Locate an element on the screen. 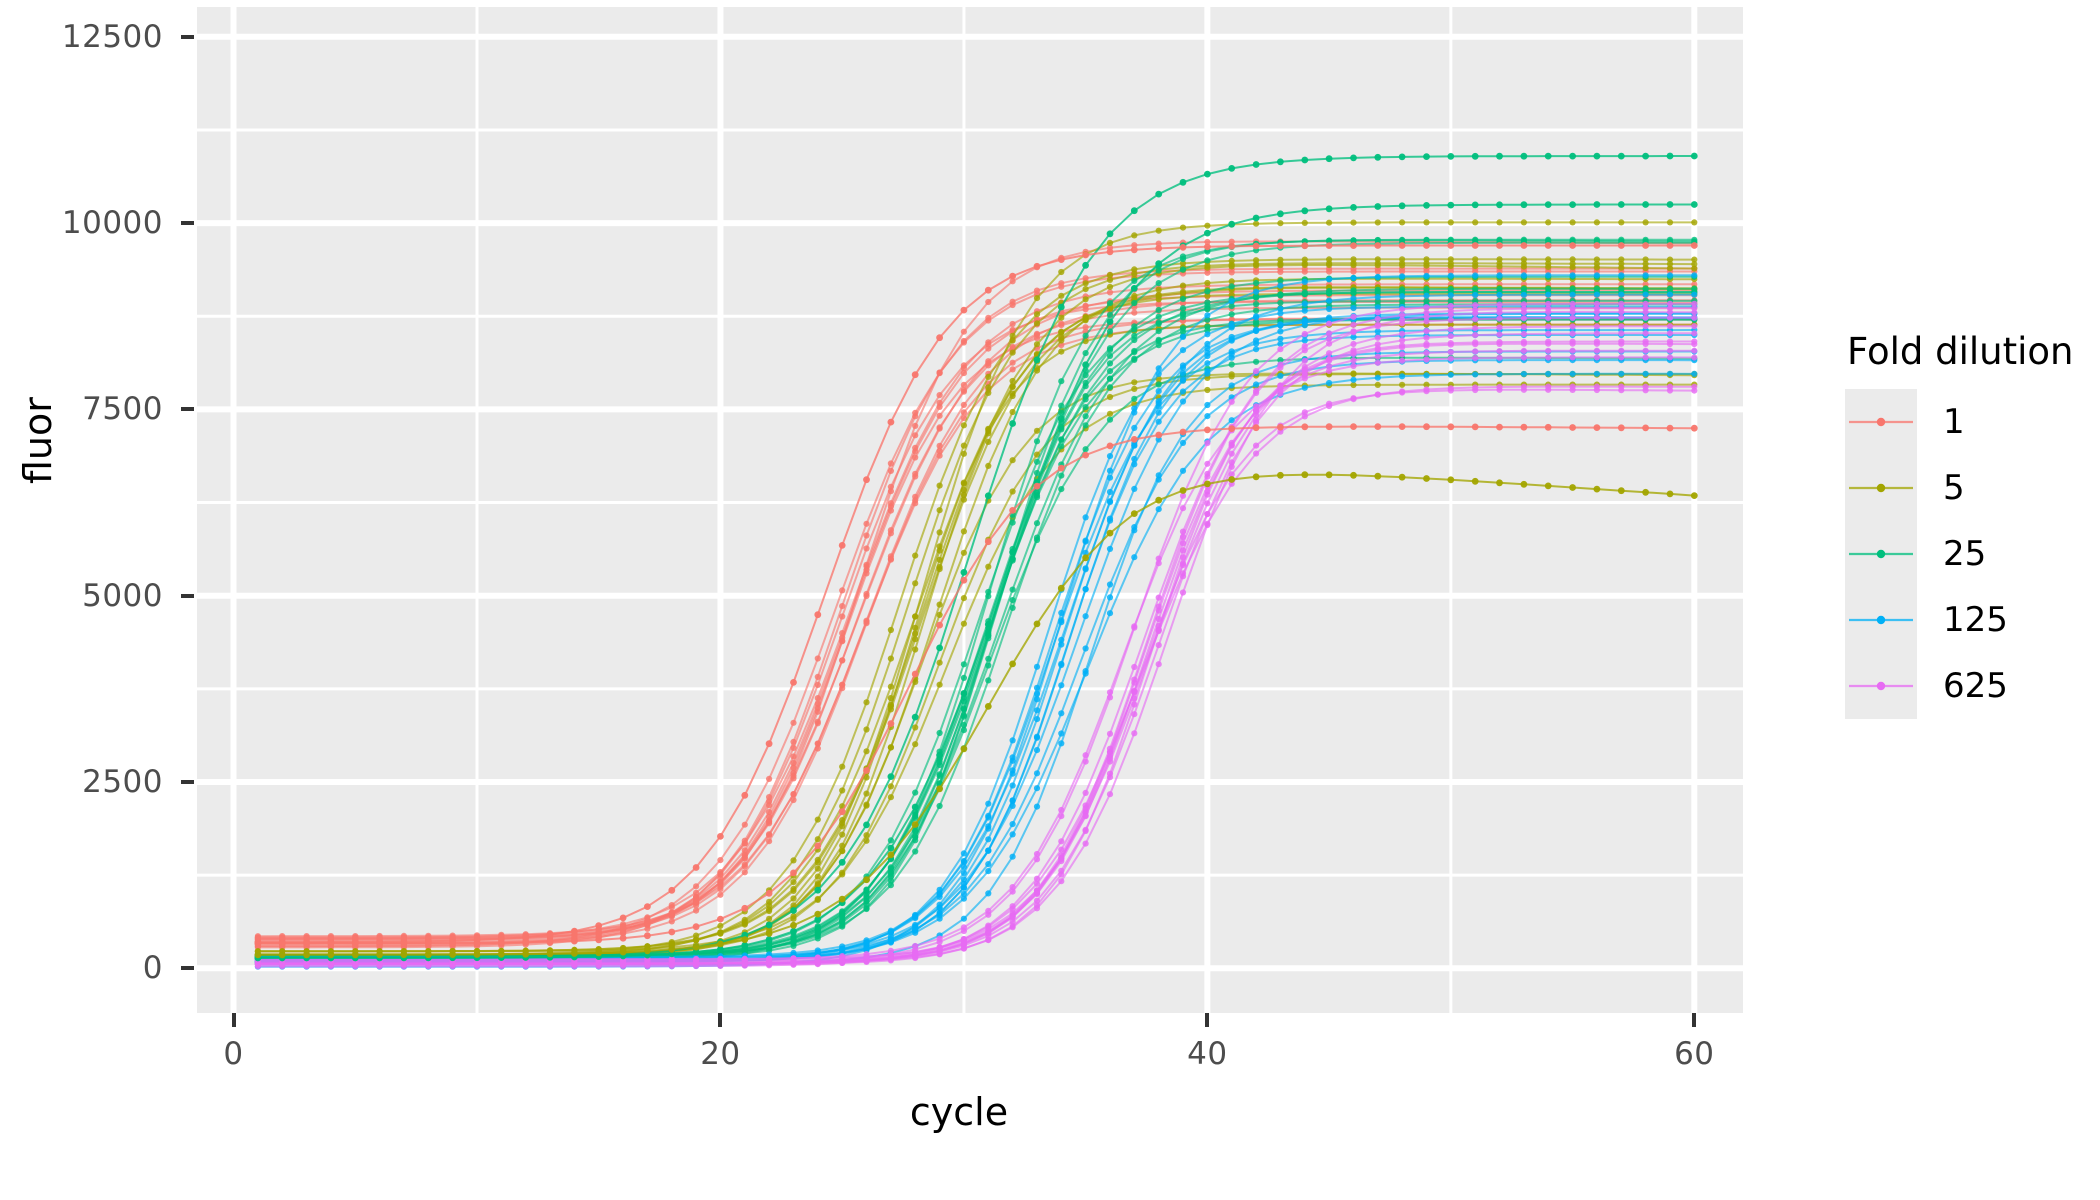 The height and width of the screenshot is (1200, 2100). legend-item-label: 1 is located at coordinates (1954, 422).